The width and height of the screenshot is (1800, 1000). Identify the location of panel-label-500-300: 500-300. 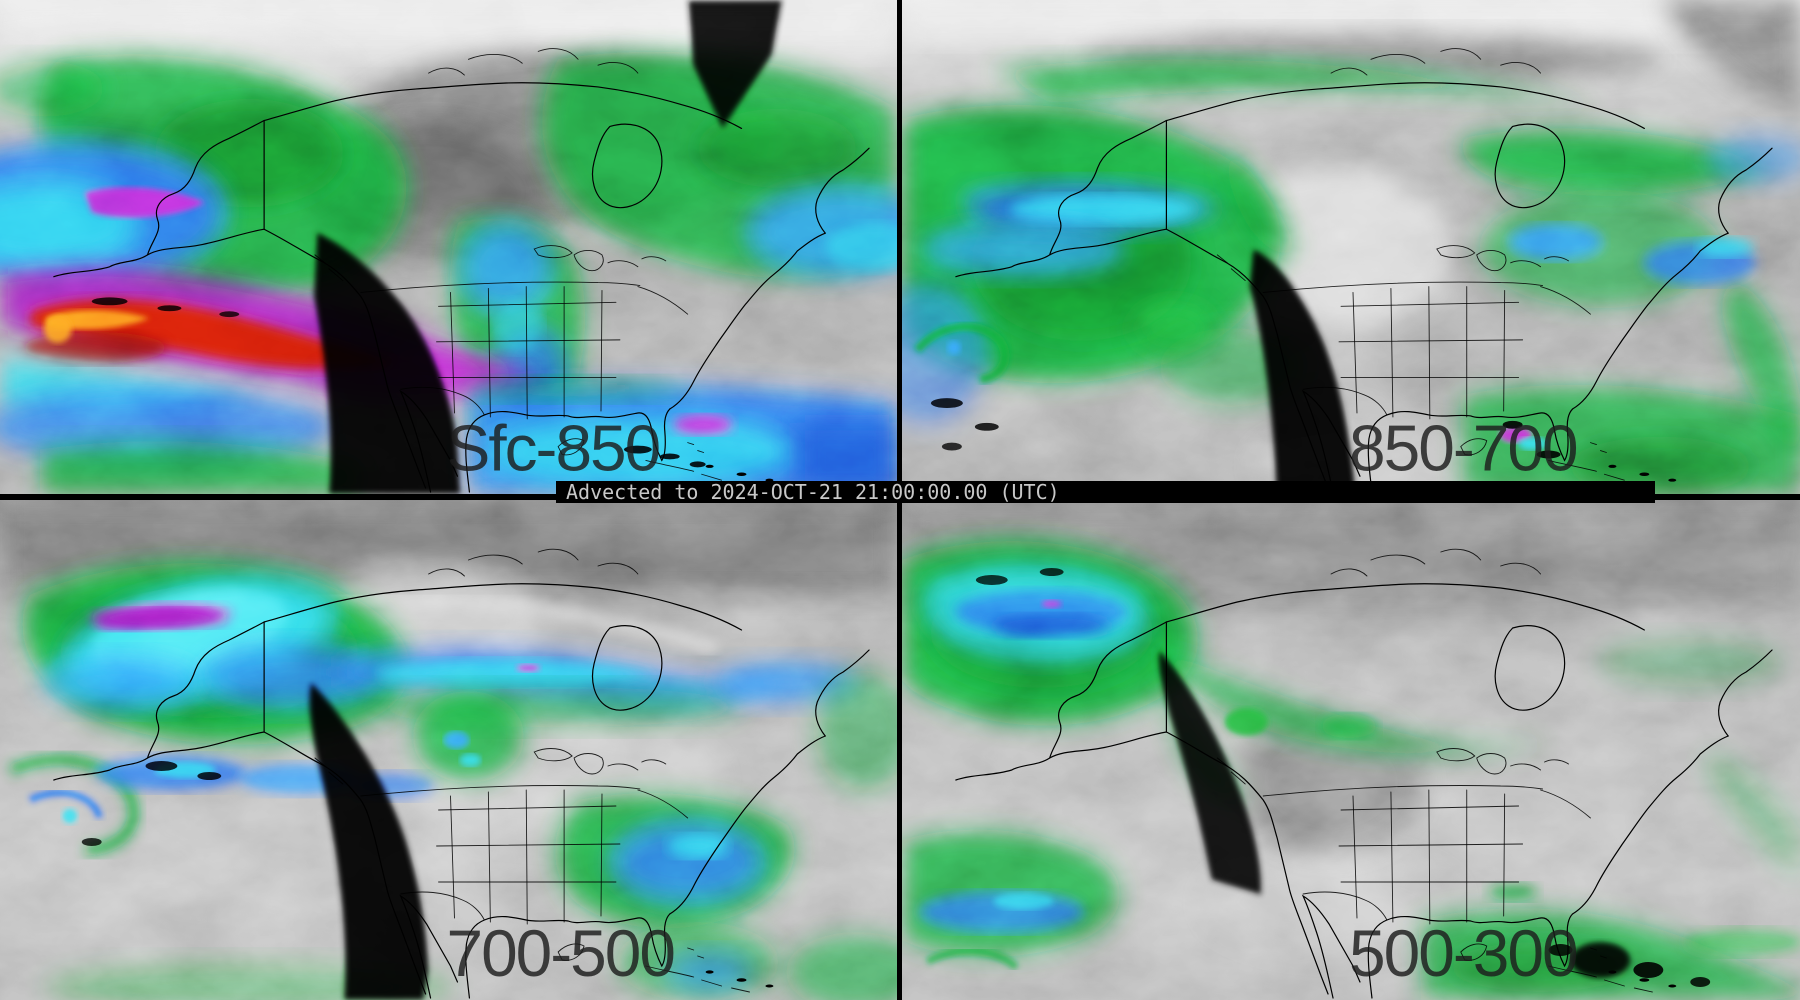
(1463, 953).